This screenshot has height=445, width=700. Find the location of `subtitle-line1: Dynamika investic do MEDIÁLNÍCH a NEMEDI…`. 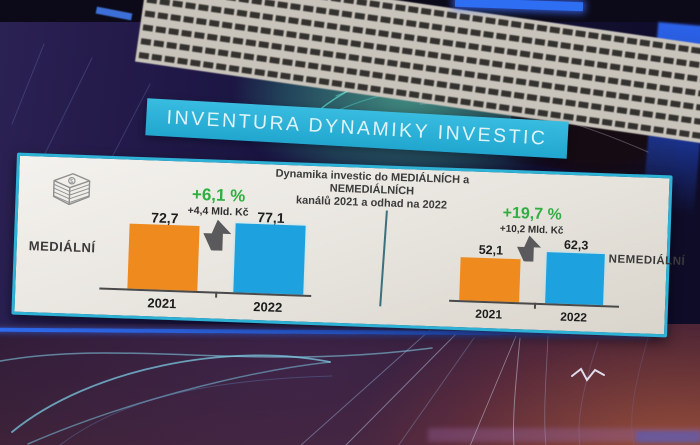

subtitle-line1: Dynamika investic do MEDIÁLNÍCH a NEMEDI… is located at coordinates (372, 182).